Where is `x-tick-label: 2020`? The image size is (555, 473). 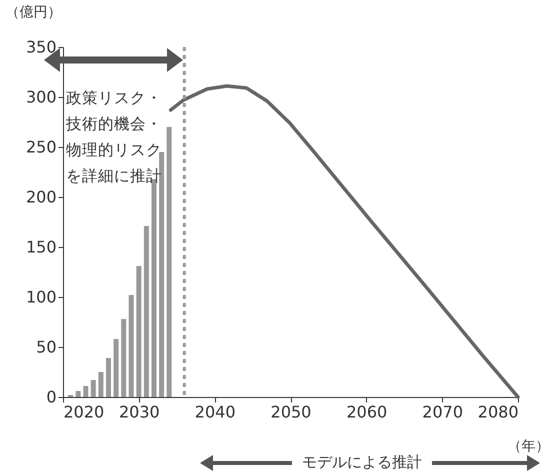 x-tick-label: 2020 is located at coordinates (84, 412).